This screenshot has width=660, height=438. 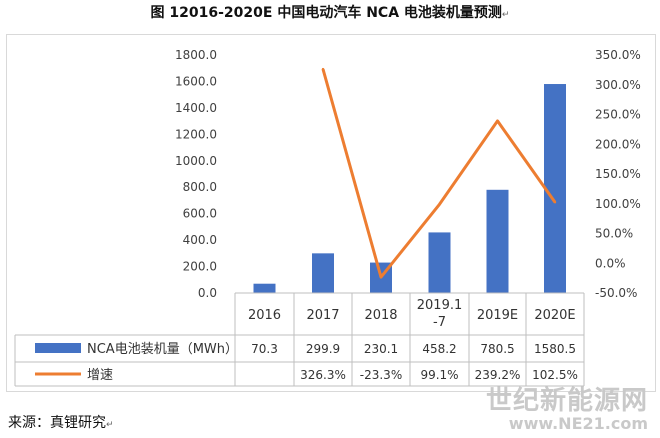 What do you see at coordinates (381, 375) in the screenshot?
I see `growth-data-label: -23.3%` at bounding box center [381, 375].